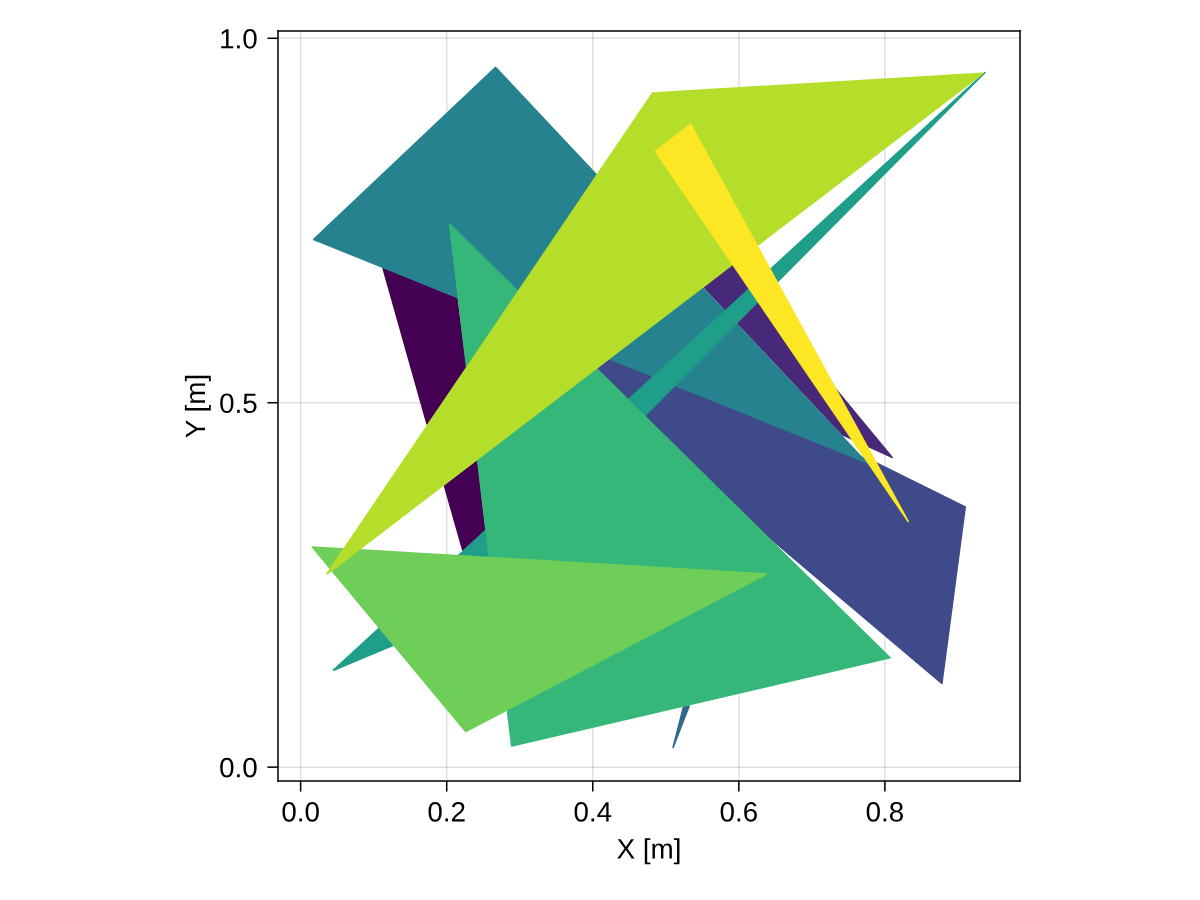 The image size is (1200, 900). Describe the element at coordinates (197, 406) in the screenshot. I see `y-axis-title: Y [m]` at that location.